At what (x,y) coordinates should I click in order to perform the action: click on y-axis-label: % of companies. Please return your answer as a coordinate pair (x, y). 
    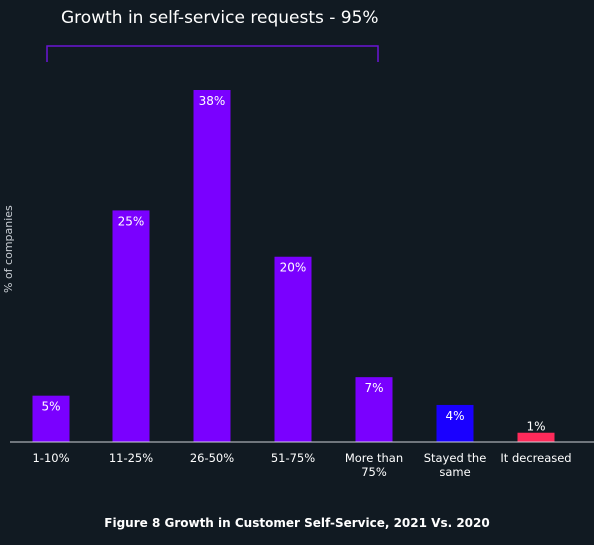
    Looking at the image, I should click on (8, 249).